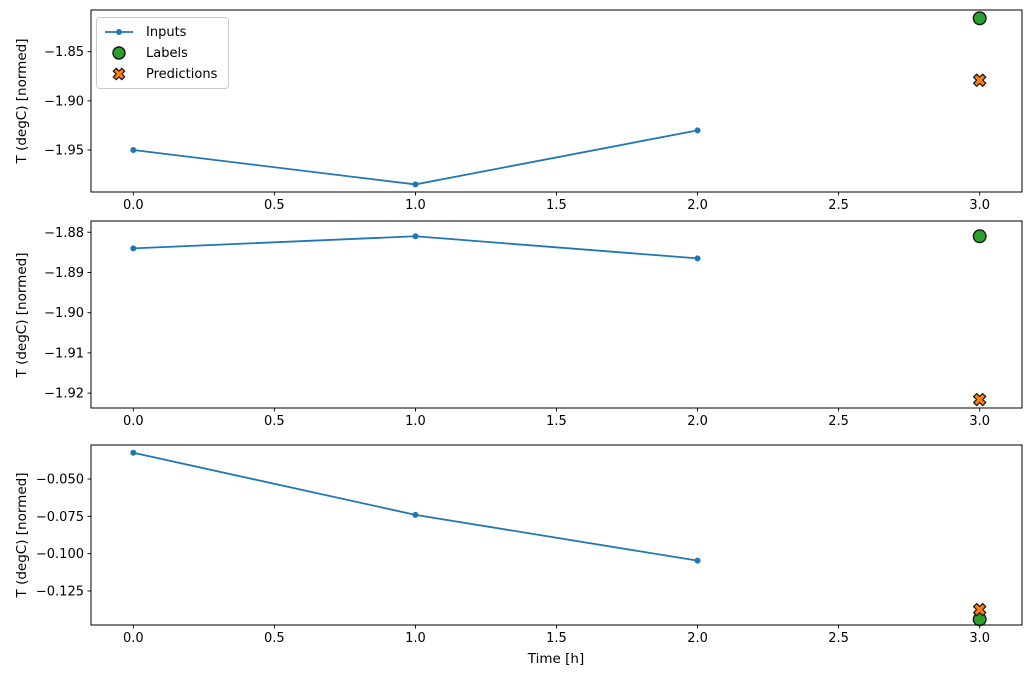 This screenshot has height=679, width=1030. What do you see at coordinates (64, 273) in the screenshot?
I see `y-tick-label: −1.89` at bounding box center [64, 273].